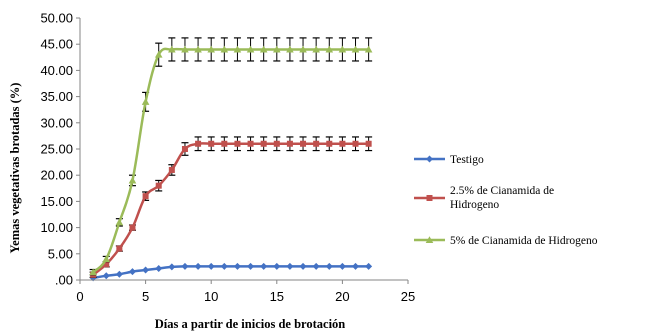 The image size is (656, 334). I want to click on legend-label: Testigo, so click(467, 160).